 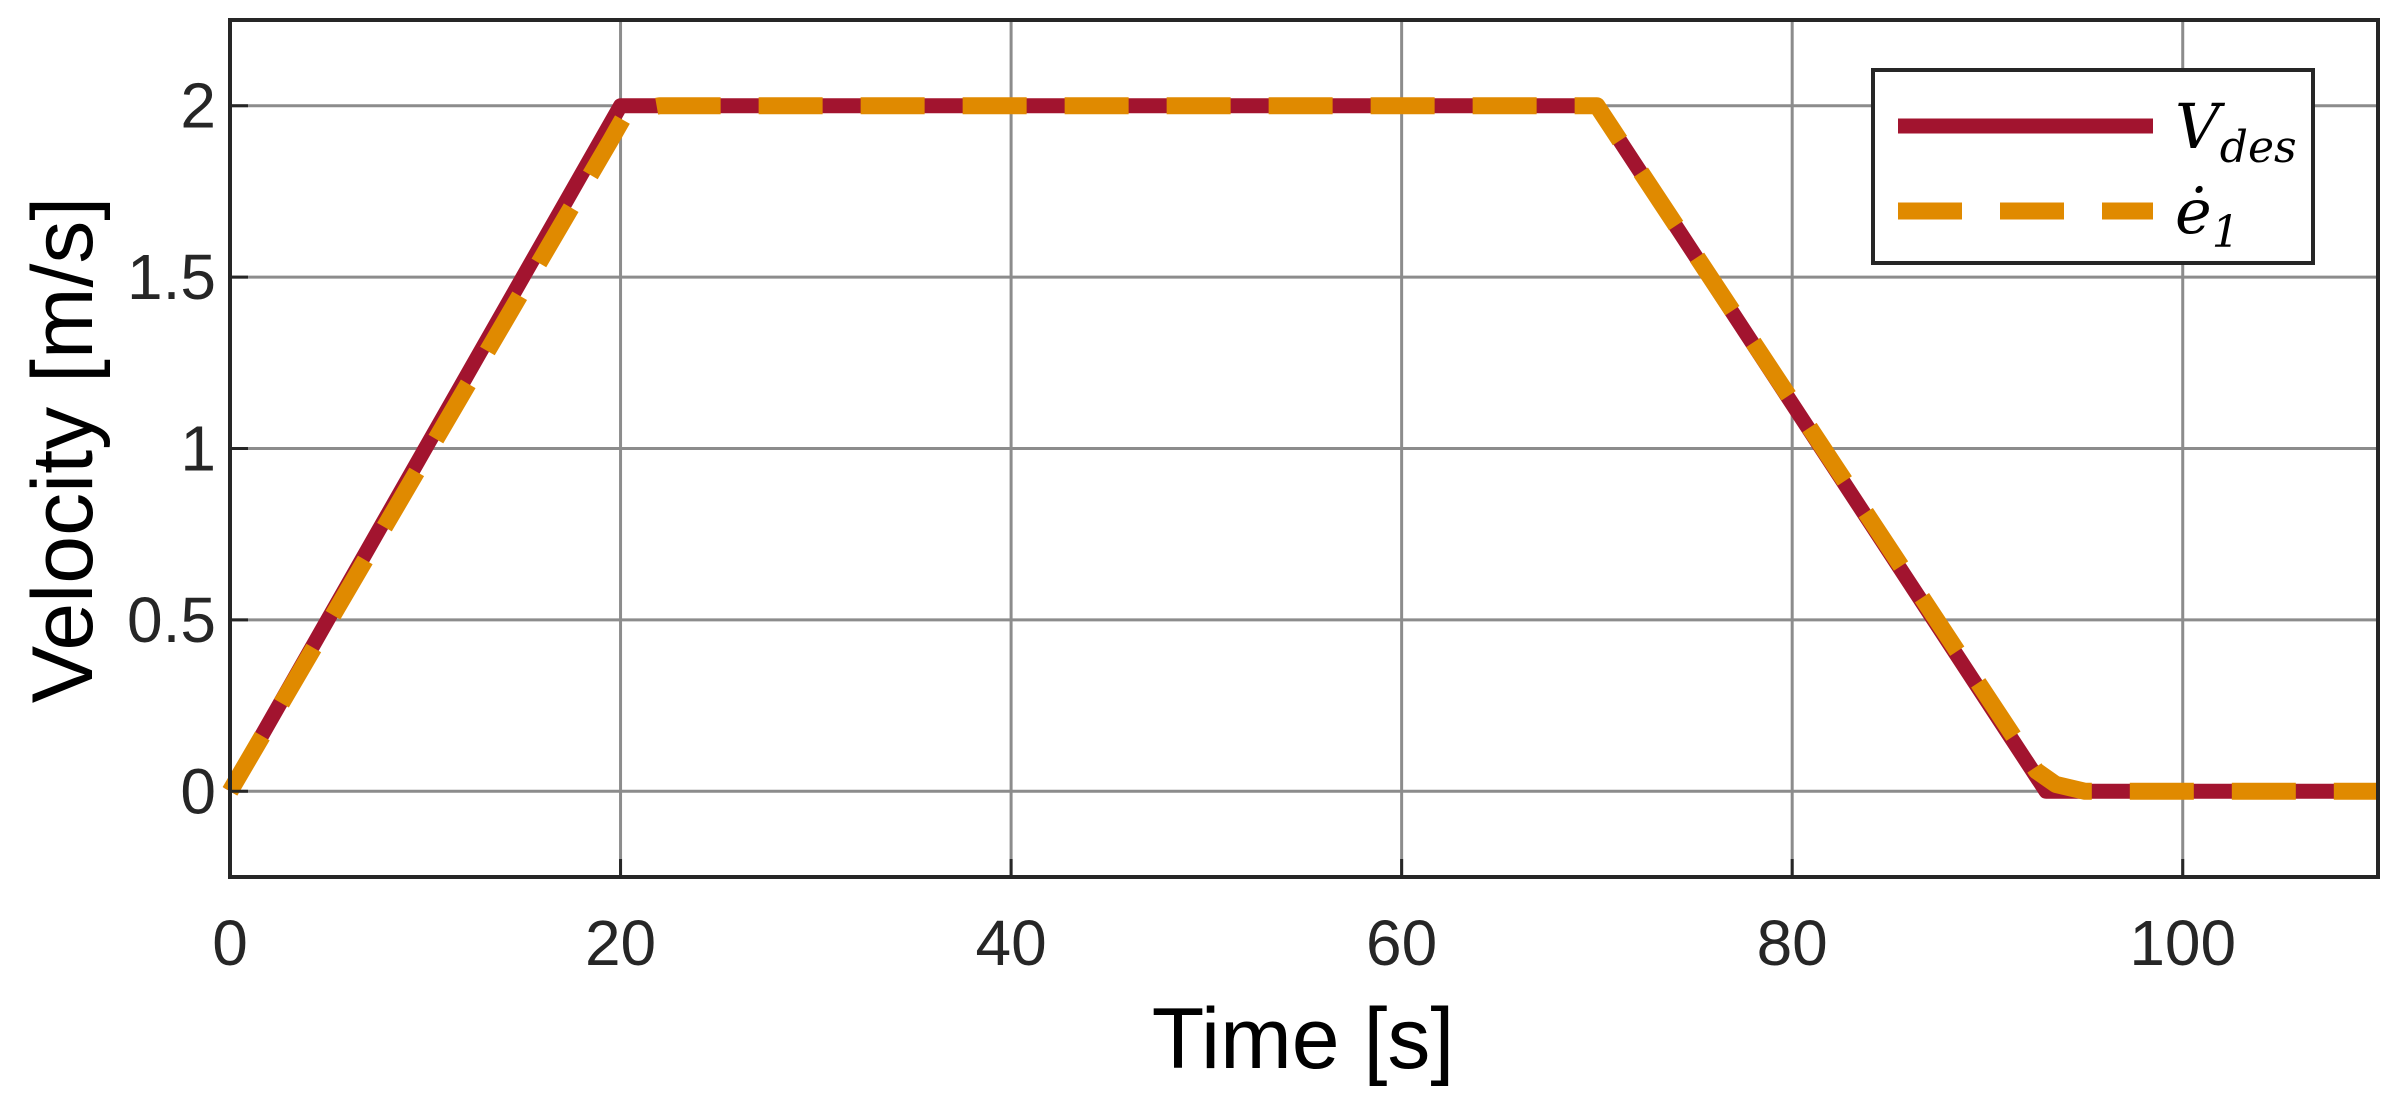 I want to click on y-tick-labels: 0 0.5 1 1.5 2, so click(x=187, y=448).